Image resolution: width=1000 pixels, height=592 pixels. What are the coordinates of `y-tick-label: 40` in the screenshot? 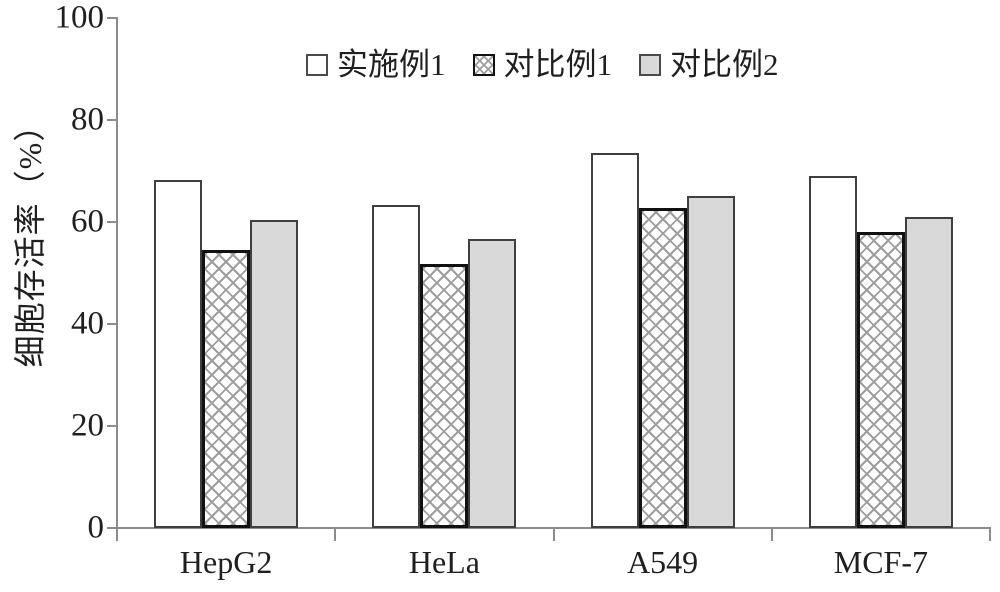 It's located at (87, 323).